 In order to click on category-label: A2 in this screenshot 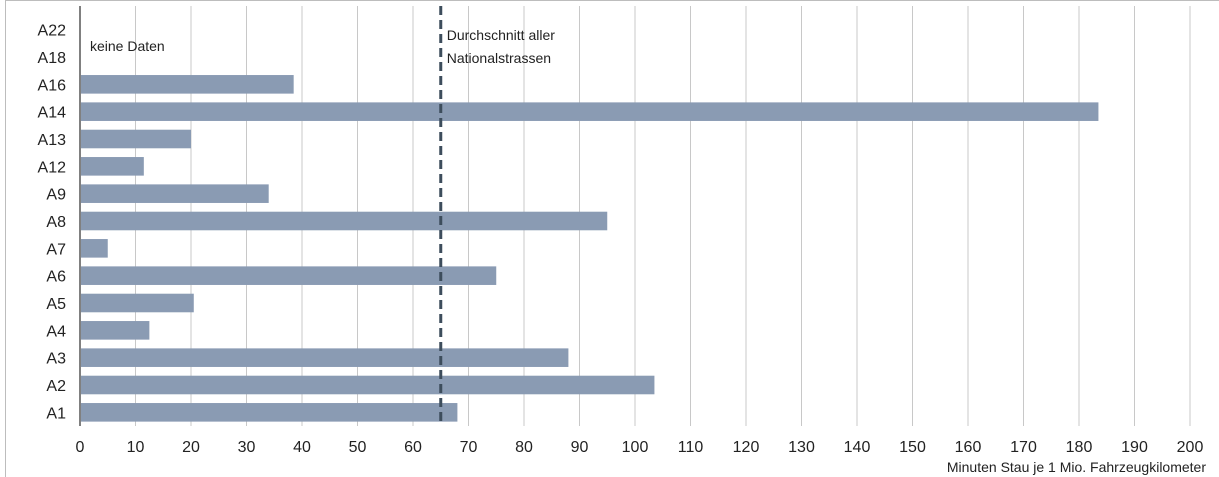, I will do `click(56, 386)`.